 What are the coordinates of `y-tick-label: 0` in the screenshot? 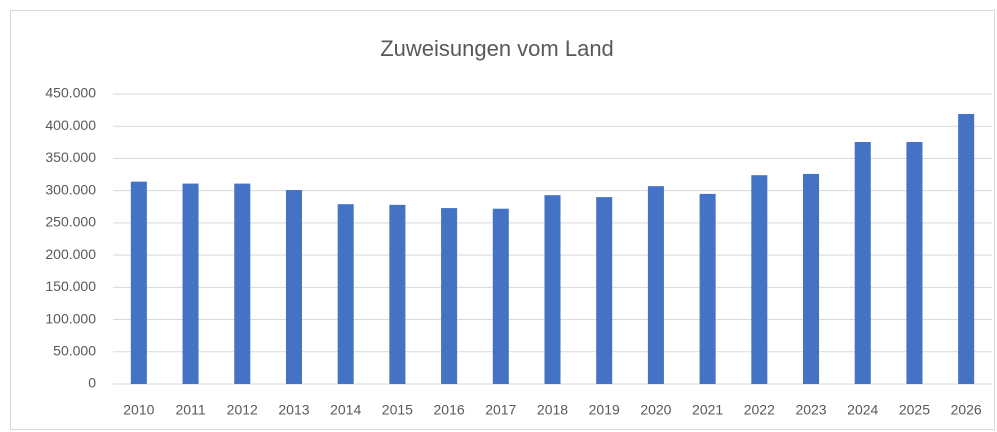 It's located at (92, 383).